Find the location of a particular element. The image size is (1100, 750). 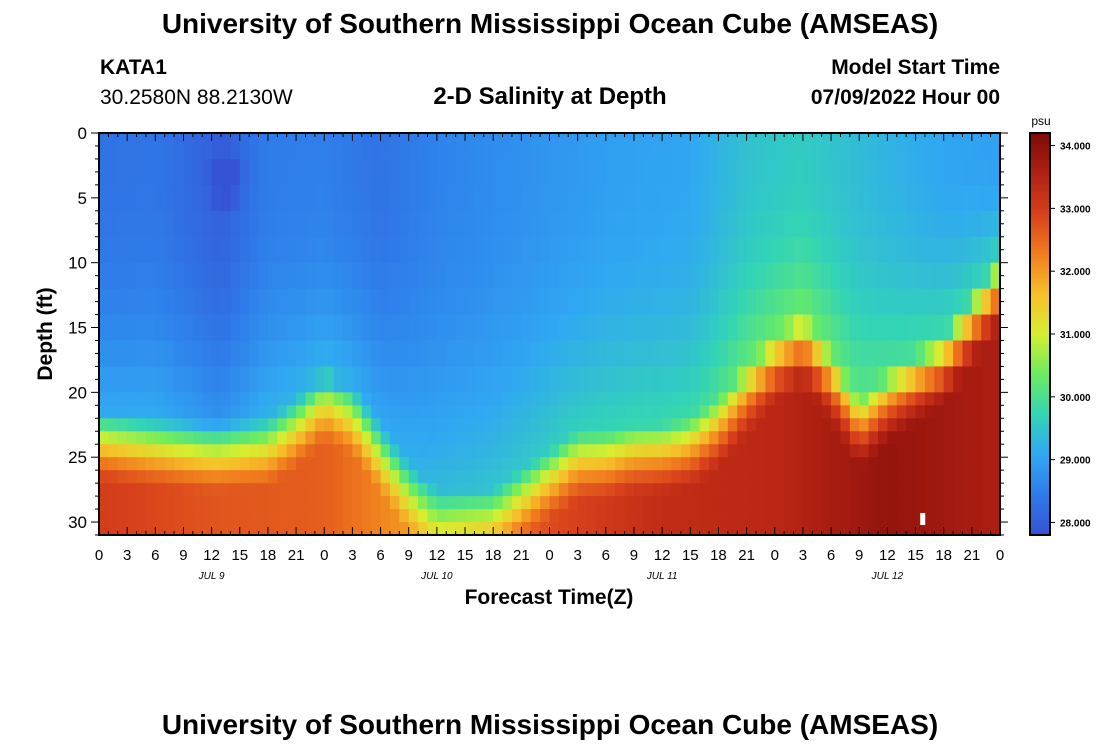

x-tick-label: 18 is located at coordinates (718, 555).